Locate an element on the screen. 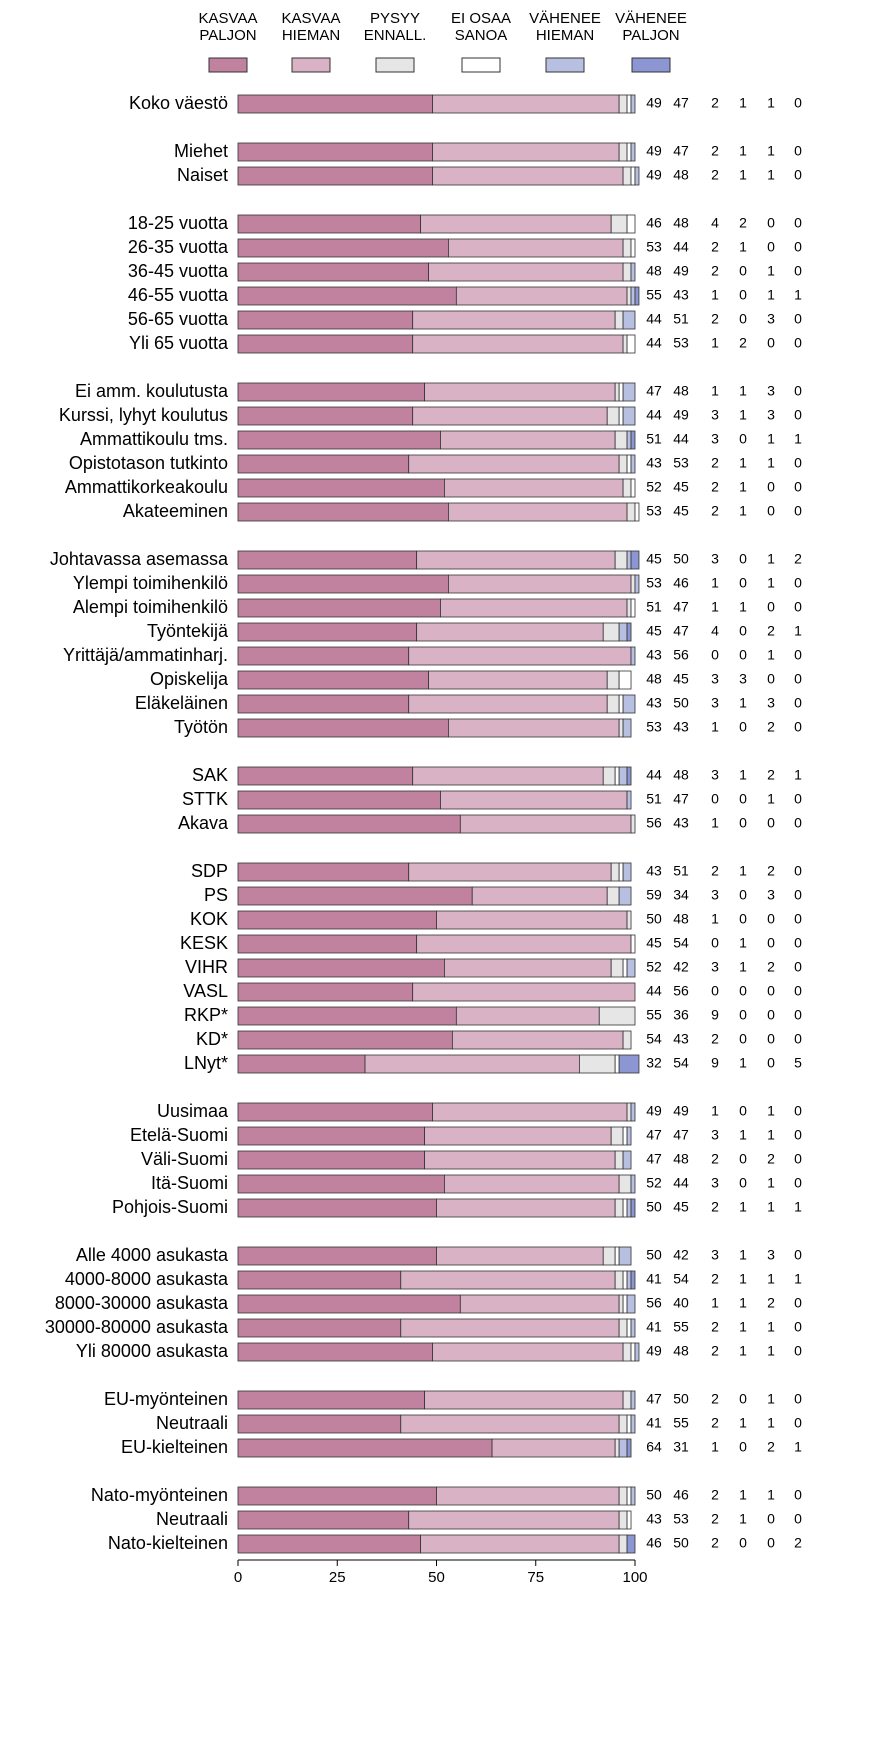 This screenshot has height=1738, width=896. value-label: 36 is located at coordinates (681, 1015).